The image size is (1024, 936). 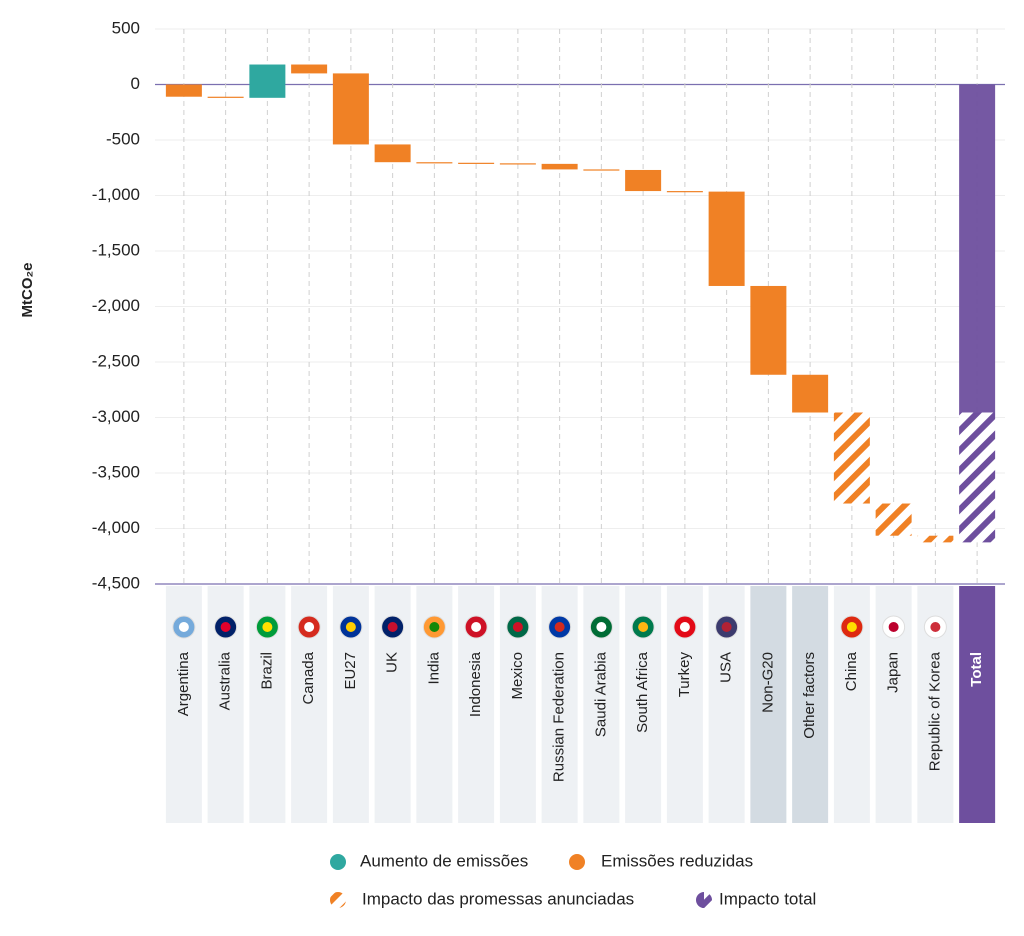 I want to click on y-tick-label: -2,500, so click(x=116, y=360).